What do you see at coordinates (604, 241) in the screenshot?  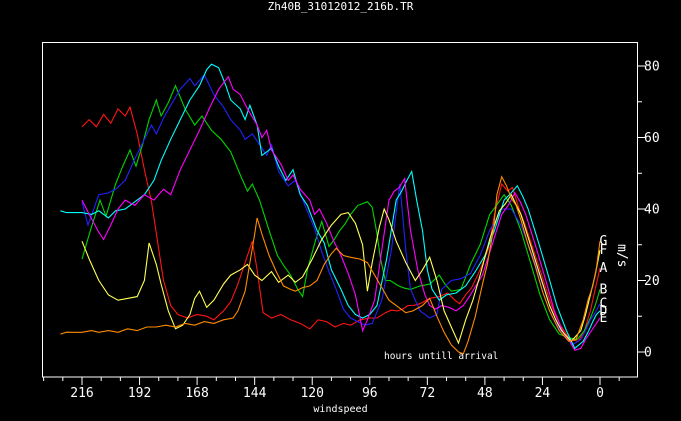 I see `series-G-label: G` at bounding box center [604, 241].